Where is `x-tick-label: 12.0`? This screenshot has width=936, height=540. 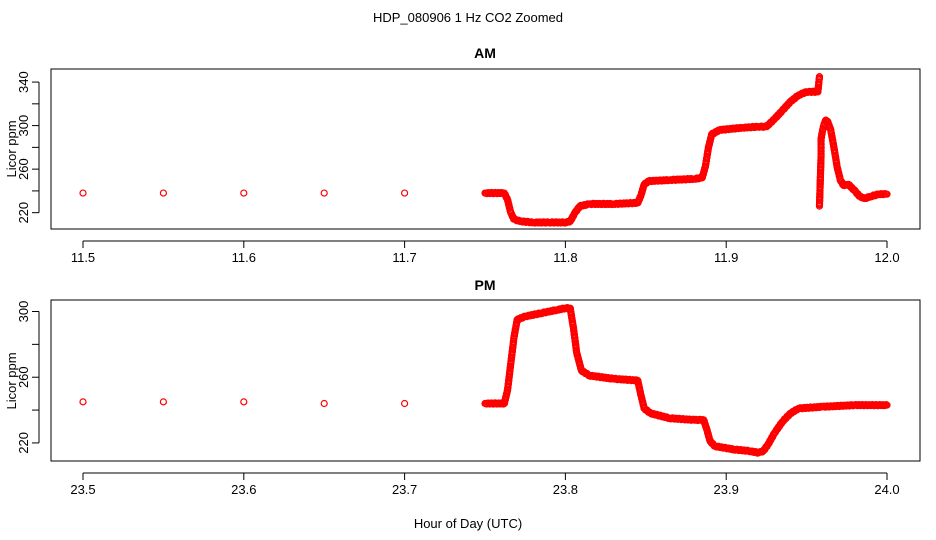
x-tick-label: 12.0 is located at coordinates (886, 257).